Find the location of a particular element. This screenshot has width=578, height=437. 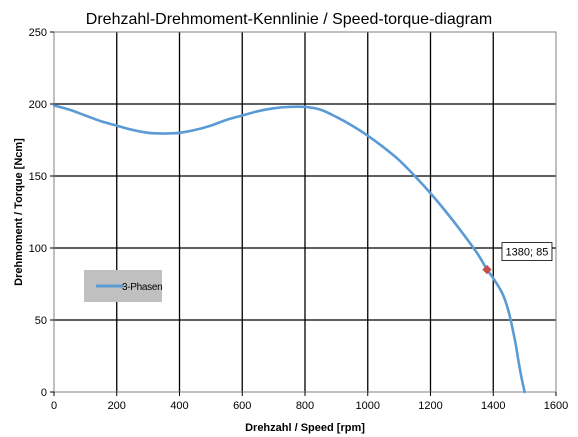

x-axis-ticks: 0 200 400 600 800 1000 1200 1400 1600 is located at coordinates (309, 402).